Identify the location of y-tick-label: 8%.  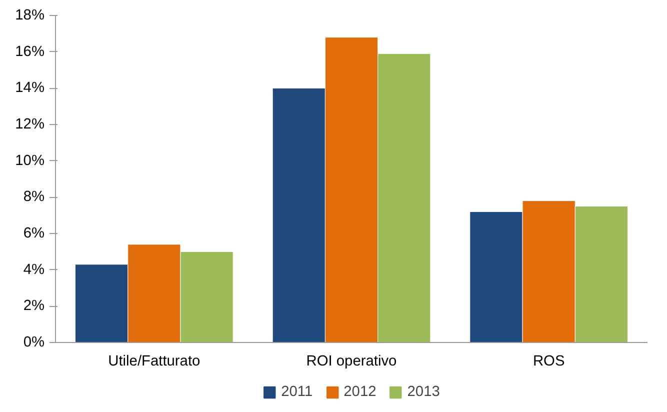
(34, 197).